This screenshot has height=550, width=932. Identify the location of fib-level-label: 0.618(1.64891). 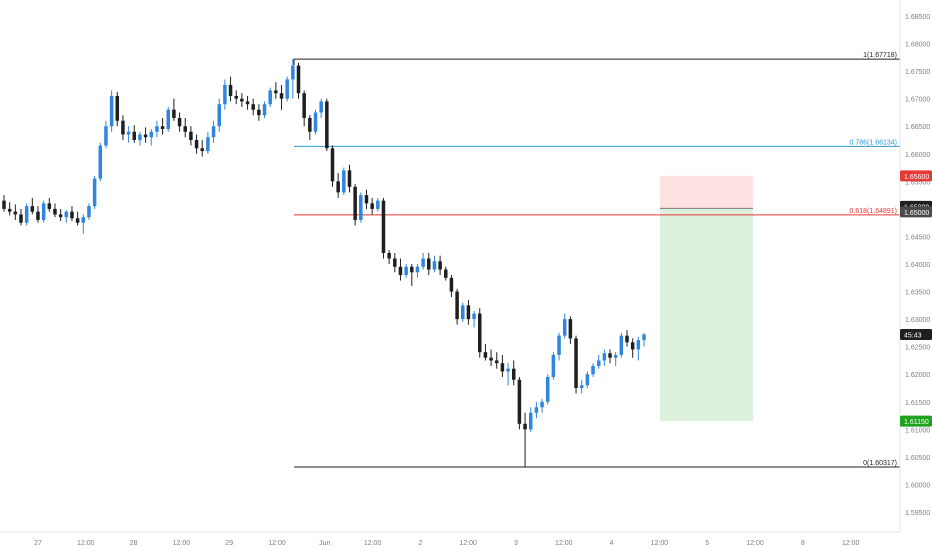
(873, 211).